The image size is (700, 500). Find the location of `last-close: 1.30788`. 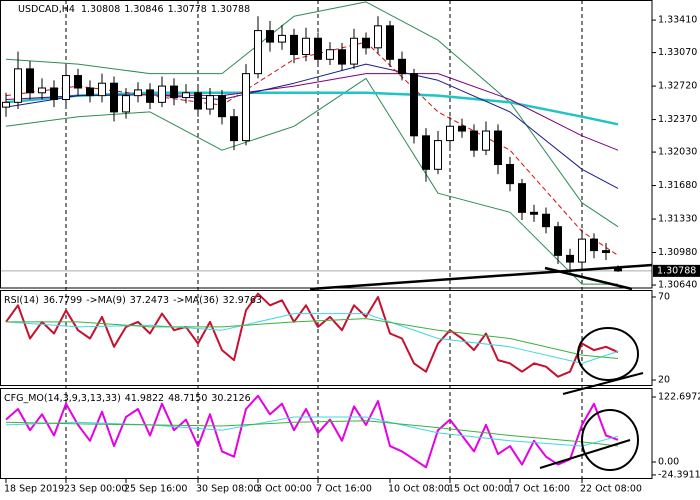

last-close: 1.30788 is located at coordinates (230, 9).